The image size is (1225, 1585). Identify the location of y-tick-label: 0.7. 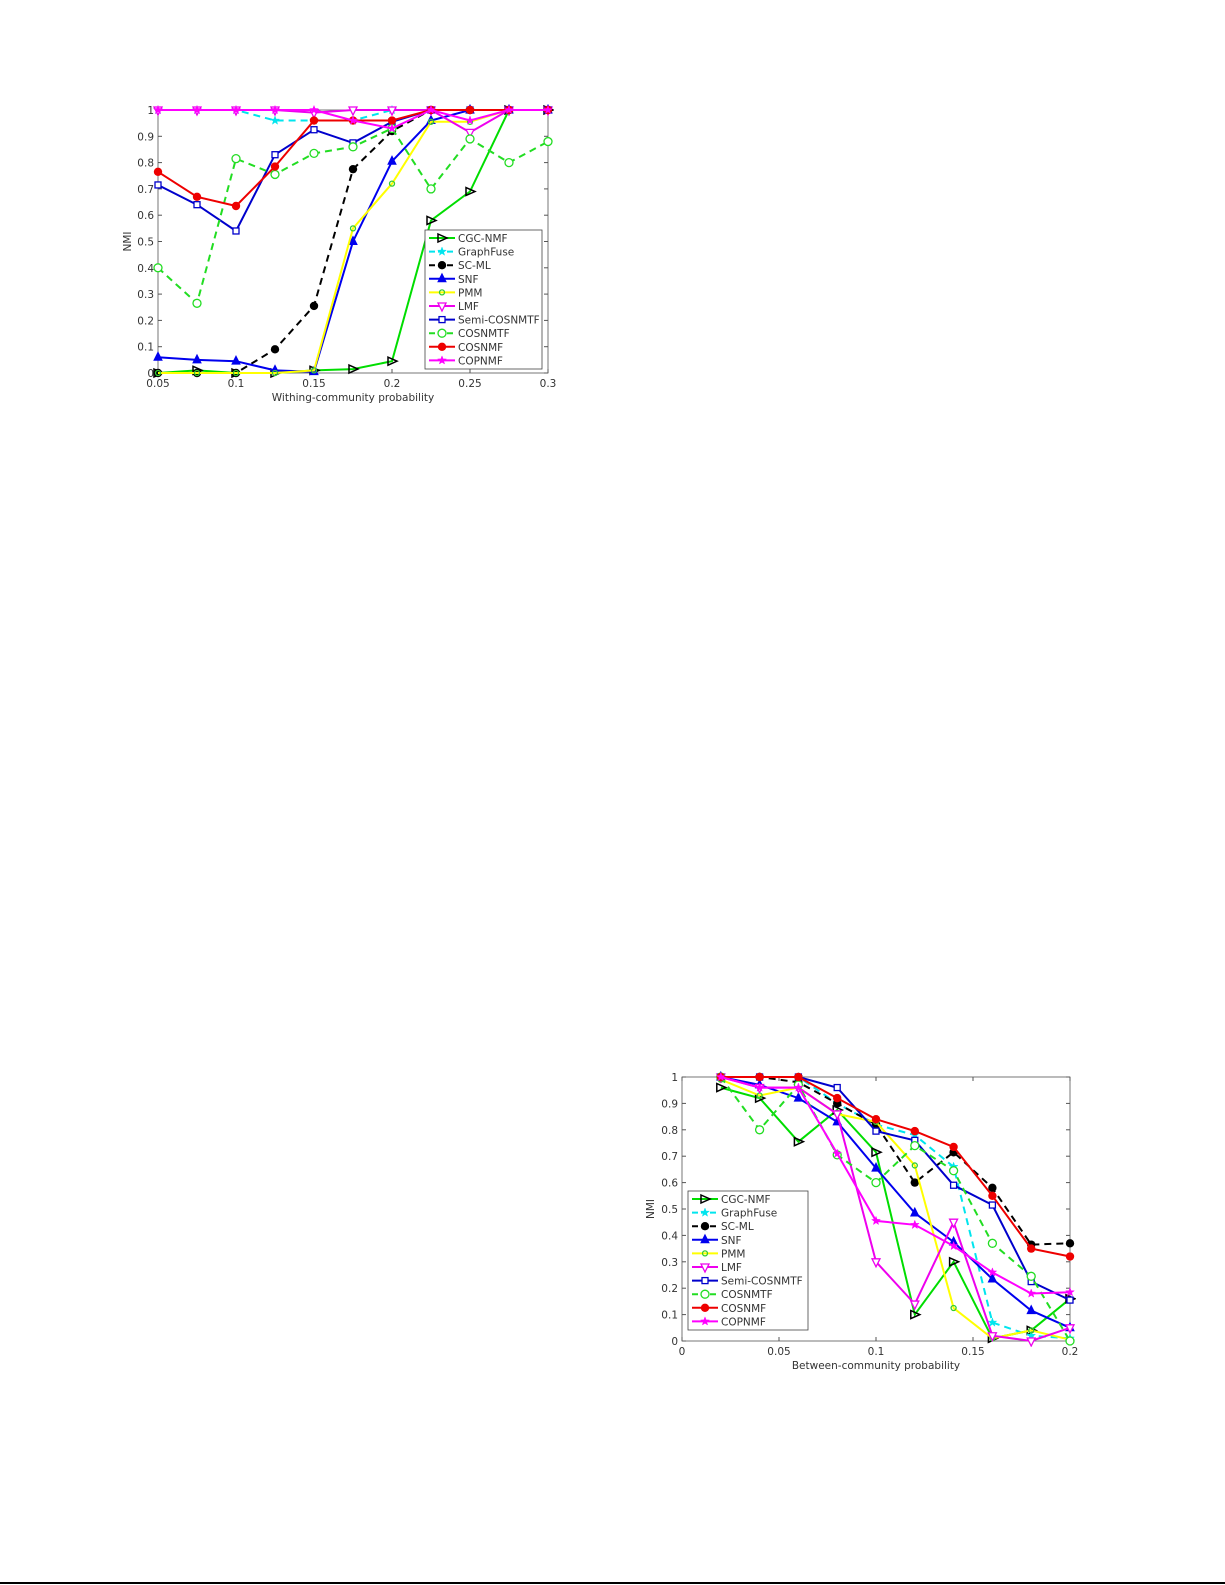
(145, 190).